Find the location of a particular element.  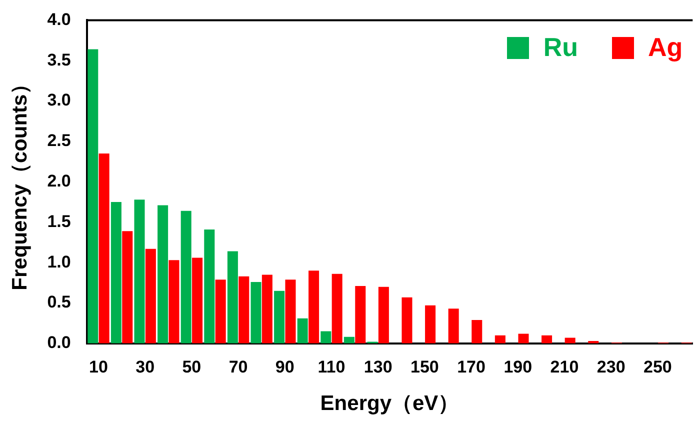

y-tick-label: 0.5 is located at coordinates (59, 302).